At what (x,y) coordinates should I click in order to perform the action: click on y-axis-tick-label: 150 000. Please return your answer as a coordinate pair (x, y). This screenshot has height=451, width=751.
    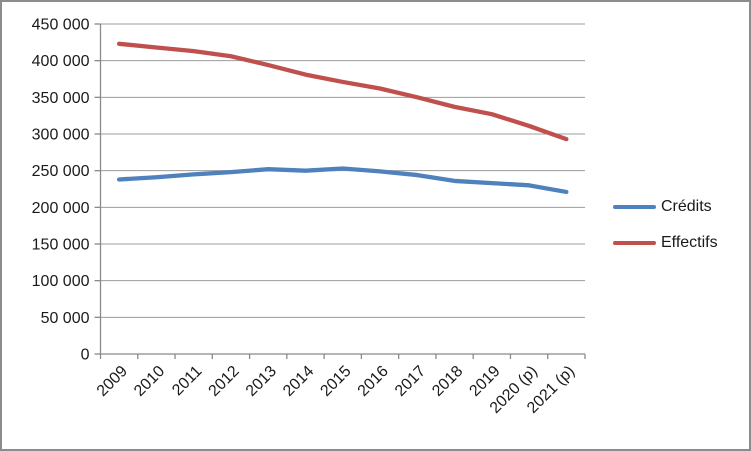
    Looking at the image, I should click on (61, 245).